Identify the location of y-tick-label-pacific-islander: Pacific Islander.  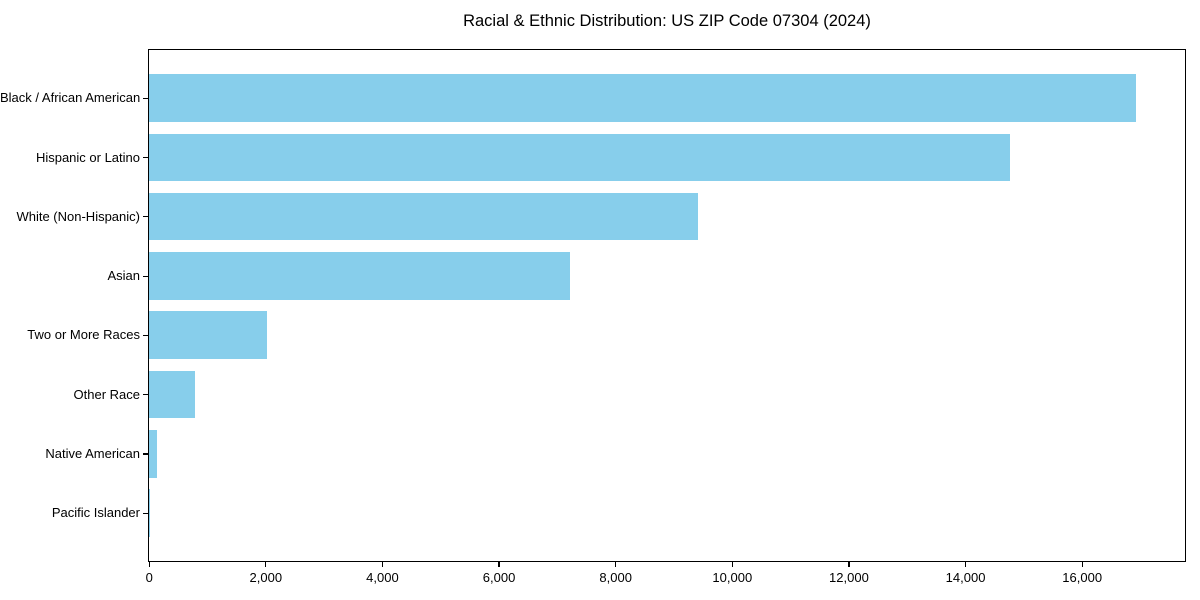
(95, 513).